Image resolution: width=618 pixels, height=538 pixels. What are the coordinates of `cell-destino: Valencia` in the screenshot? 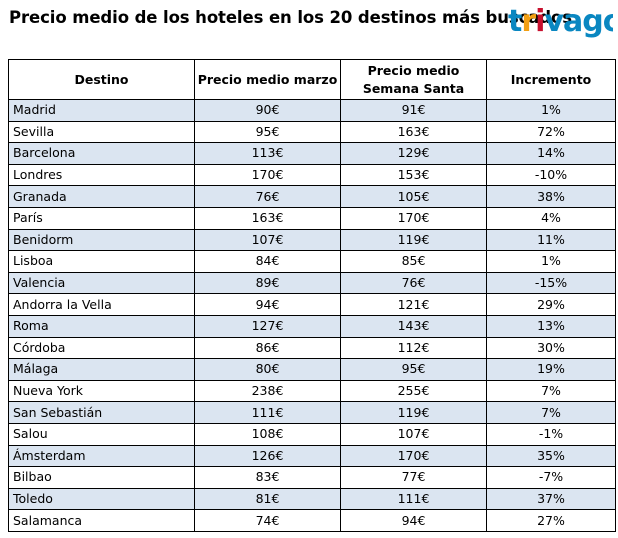 It's located at (101, 283).